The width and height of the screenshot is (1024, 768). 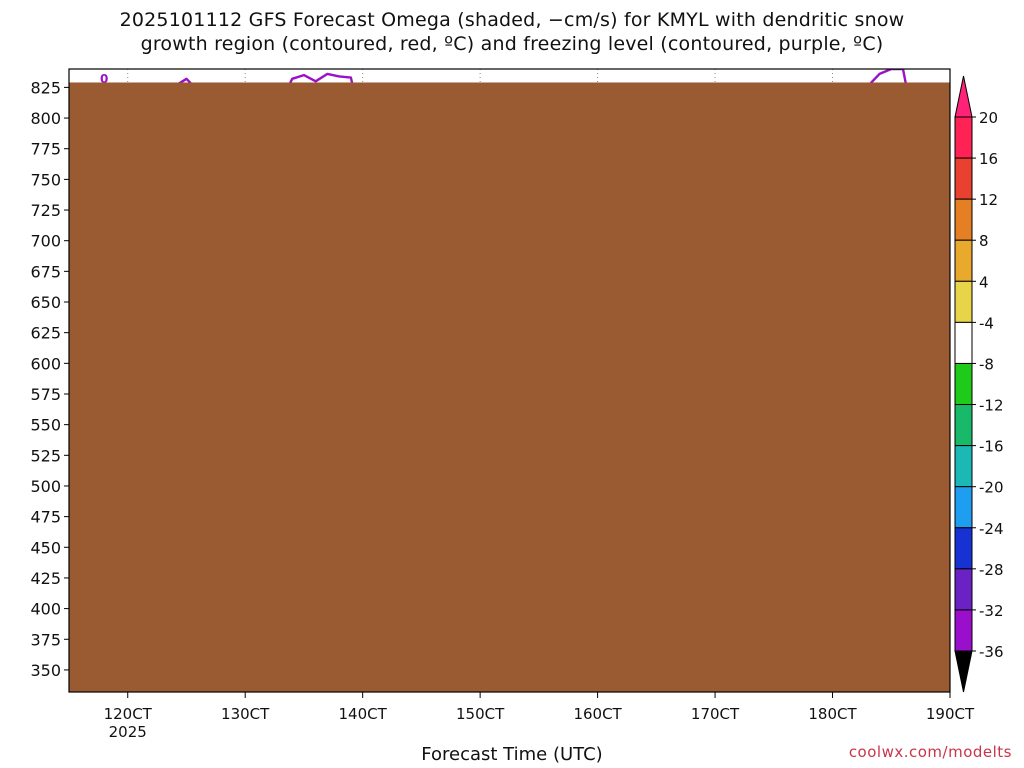 I want to click on colorbar: 20 16 12 8 4 -4 -8 -12 -16 -20 -24 -28 -32 -36, so click(x=979, y=384).